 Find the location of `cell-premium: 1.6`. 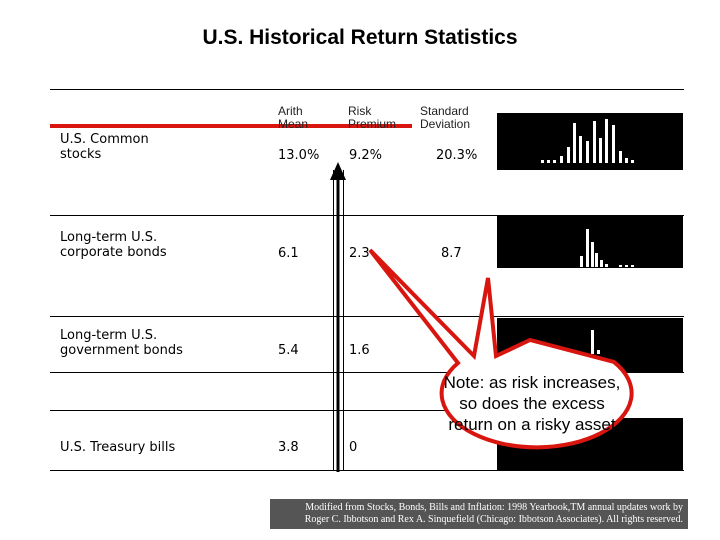

cell-premium: 1.6 is located at coordinates (359, 350).